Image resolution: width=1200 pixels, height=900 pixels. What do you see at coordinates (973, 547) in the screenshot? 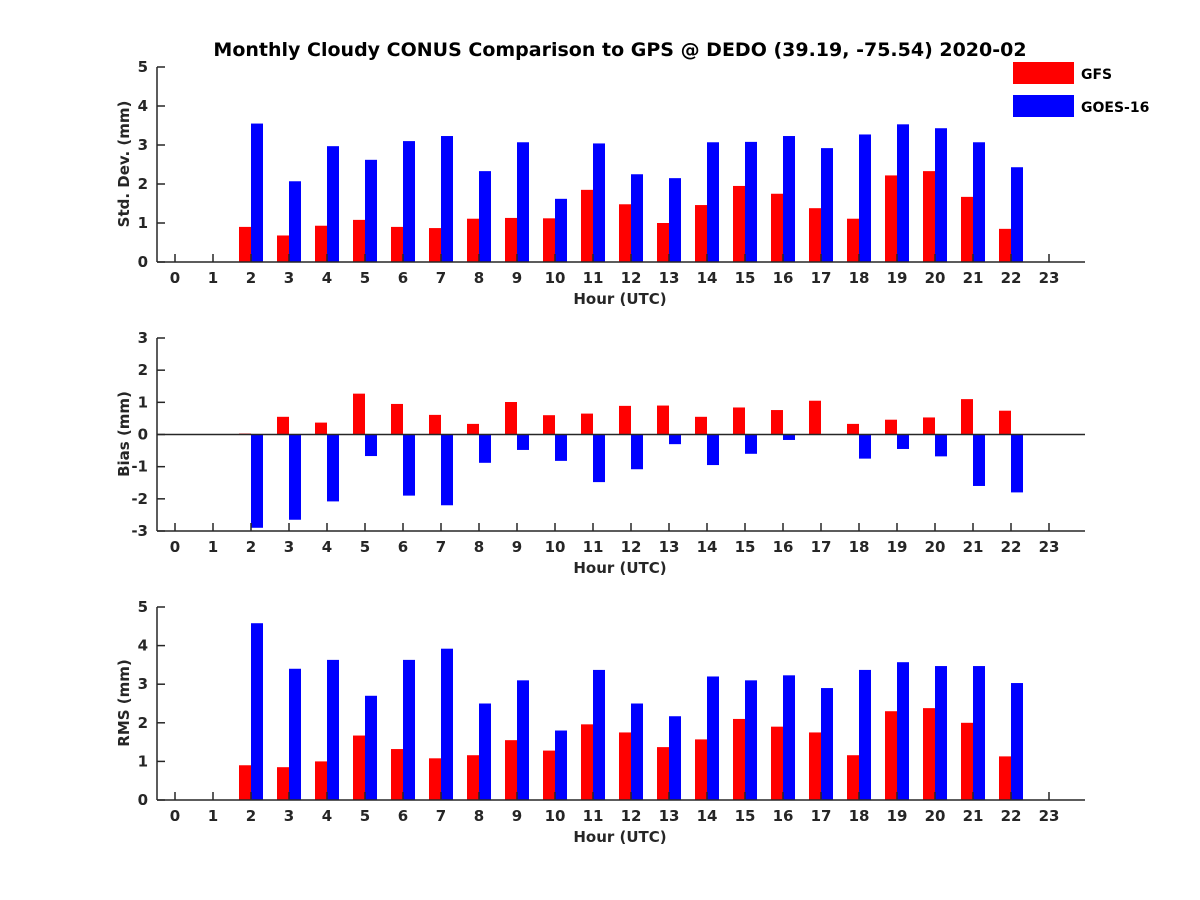
I see `x-tick-label: 21` at bounding box center [973, 547].